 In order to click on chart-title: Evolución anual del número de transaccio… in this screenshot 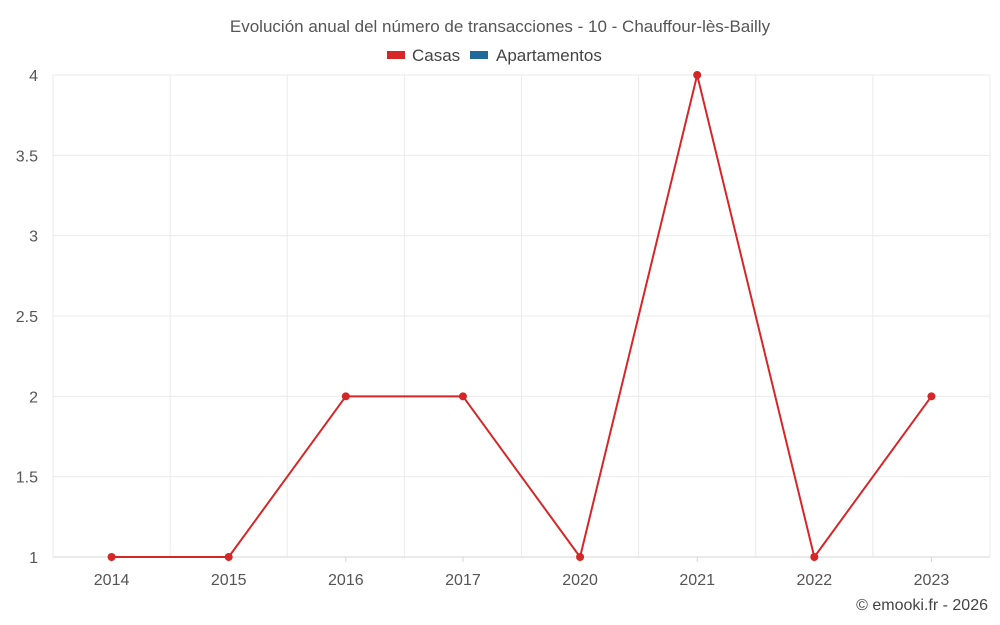, I will do `click(500, 26)`.